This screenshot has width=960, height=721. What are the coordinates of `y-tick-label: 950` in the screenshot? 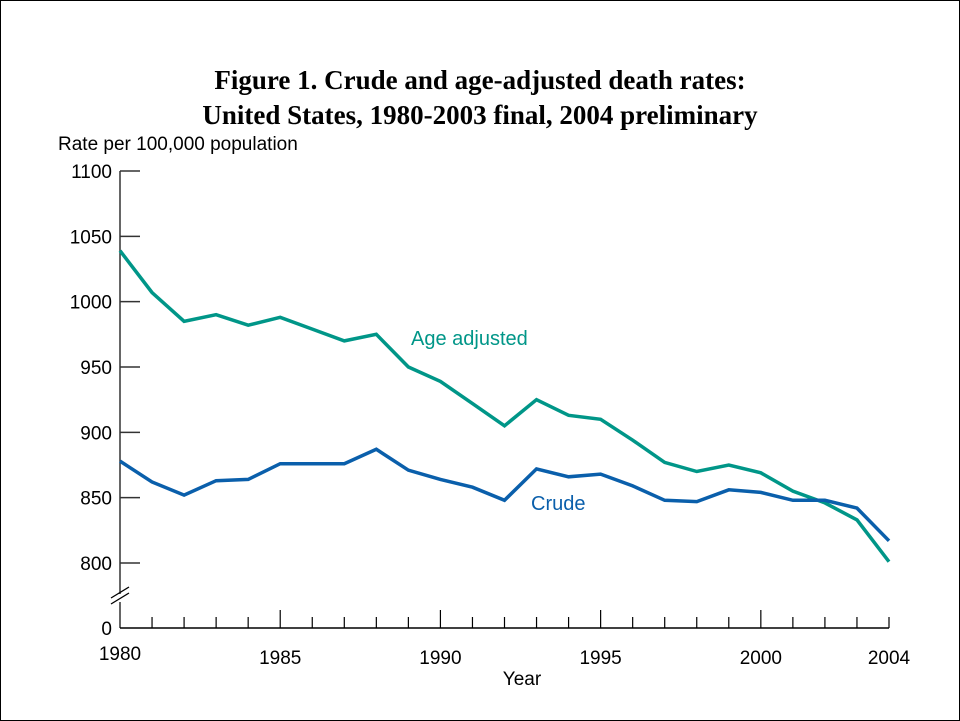 It's located at (96, 368).